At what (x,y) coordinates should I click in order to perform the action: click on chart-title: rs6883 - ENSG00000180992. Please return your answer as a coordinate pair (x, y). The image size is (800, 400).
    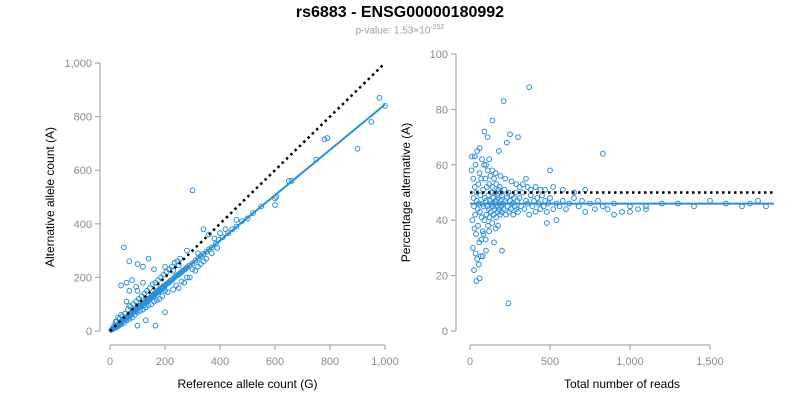
    Looking at the image, I should click on (400, 12).